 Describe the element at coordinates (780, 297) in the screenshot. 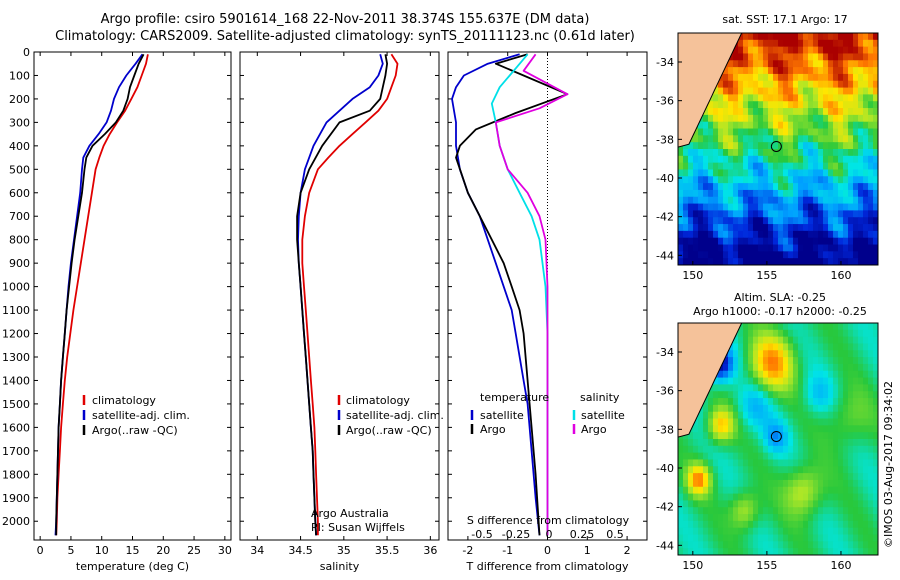

I see `sla-map-title-line1: Altim. SLA: -0.25` at that location.